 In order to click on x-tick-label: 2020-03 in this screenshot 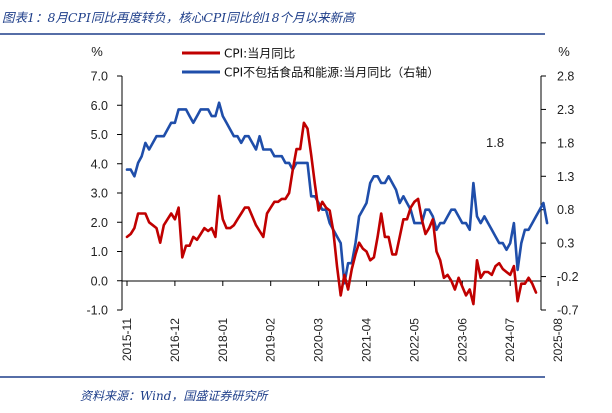, I will do `click(319, 340)`.